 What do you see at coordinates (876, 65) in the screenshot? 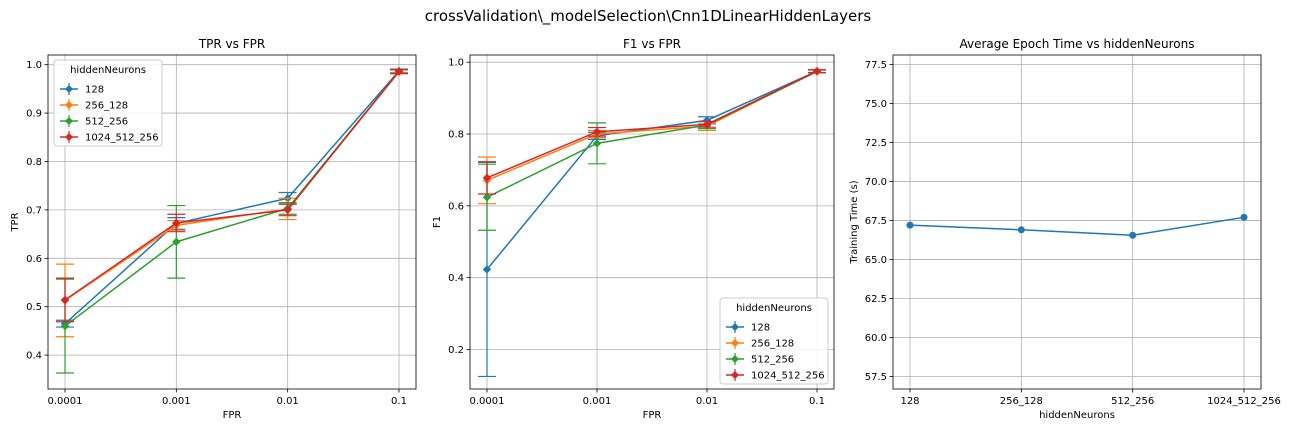
I see `y-tick-label: 77.5` at bounding box center [876, 65].